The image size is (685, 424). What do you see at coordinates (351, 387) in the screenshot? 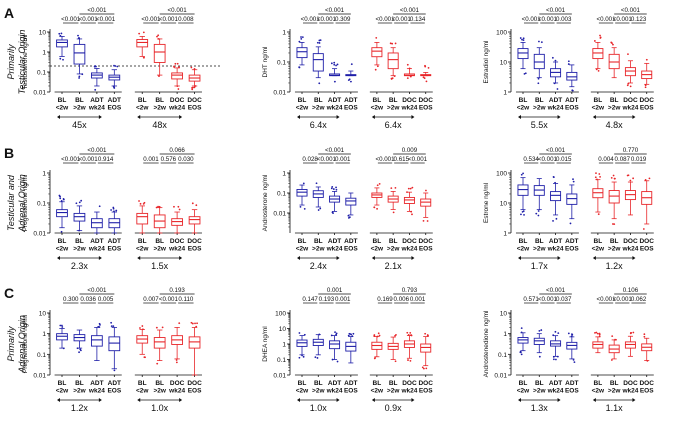
I see `chart-7-x-category-label: ADT EOS` at bounding box center [351, 387].